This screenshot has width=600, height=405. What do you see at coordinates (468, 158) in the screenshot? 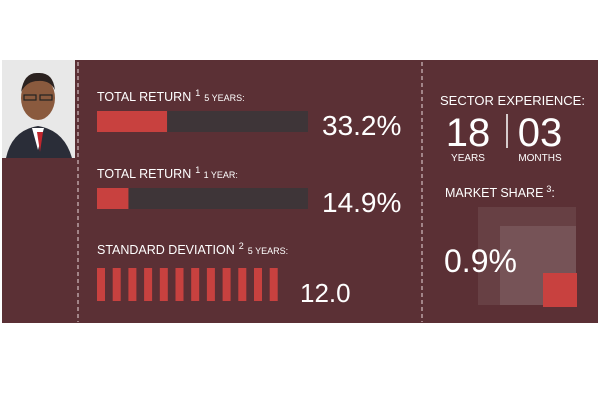
I see `years-label: YEARS` at bounding box center [468, 158].